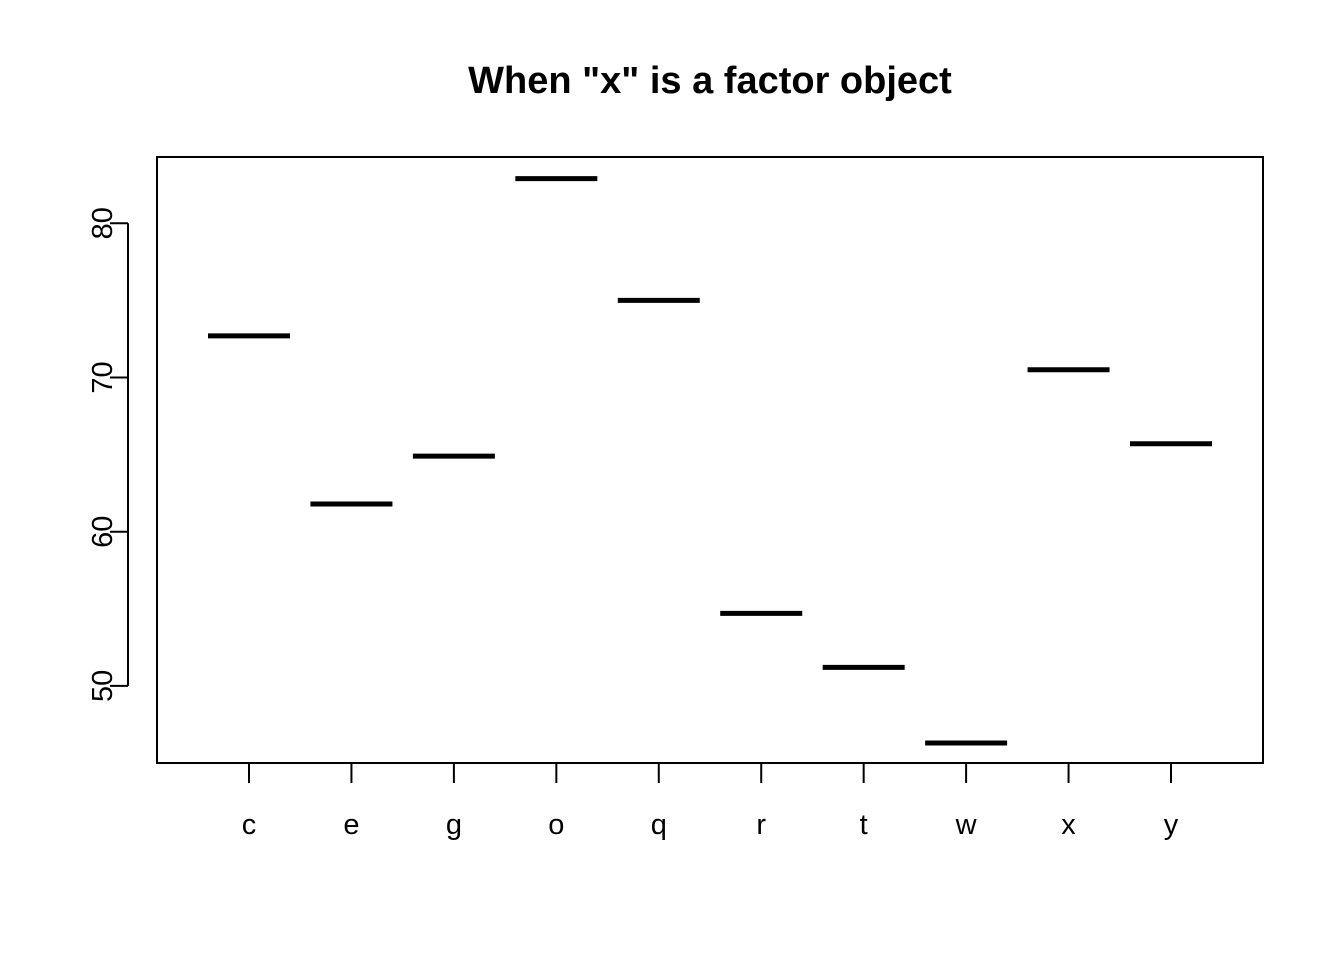 This screenshot has width=1344, height=960. Describe the element at coordinates (761, 825) in the screenshot. I see `x-tick-label: r` at that location.